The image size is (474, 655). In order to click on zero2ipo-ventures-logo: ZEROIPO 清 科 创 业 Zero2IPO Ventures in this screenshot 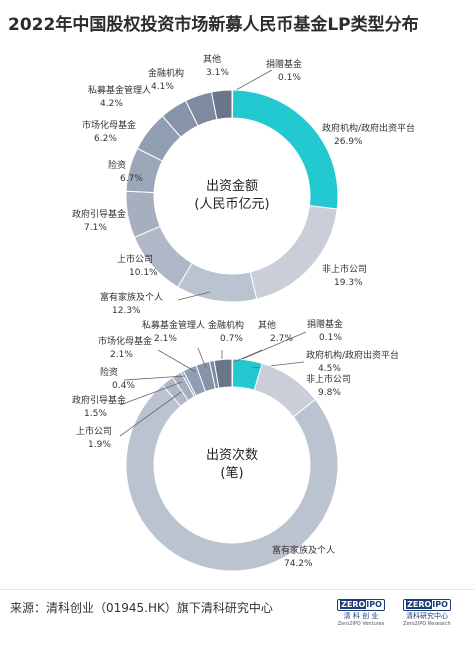, I will do `click(361, 609)`.